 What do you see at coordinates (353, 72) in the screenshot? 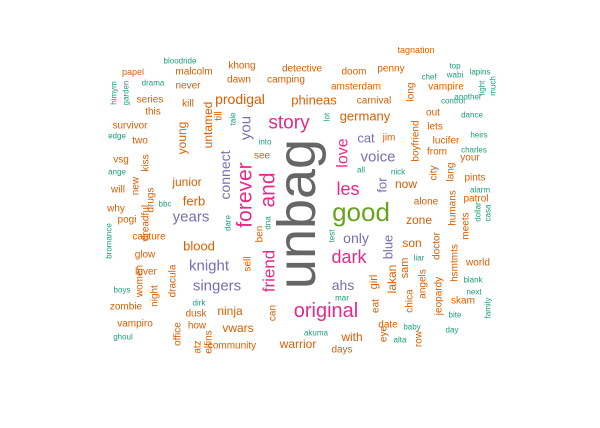
I see `cloud-word: doom` at bounding box center [353, 72].